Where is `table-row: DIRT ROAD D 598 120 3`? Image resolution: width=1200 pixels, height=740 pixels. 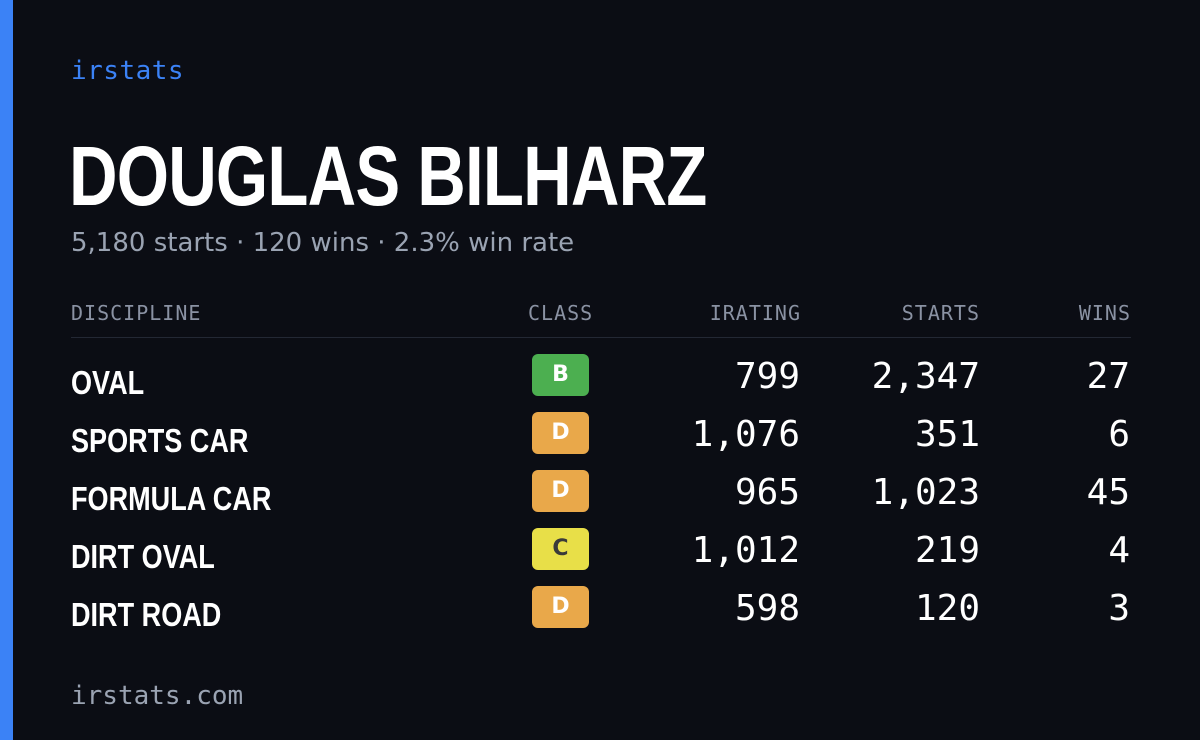 table-row: DIRT ROAD D 598 120 3 is located at coordinates (601, 611).